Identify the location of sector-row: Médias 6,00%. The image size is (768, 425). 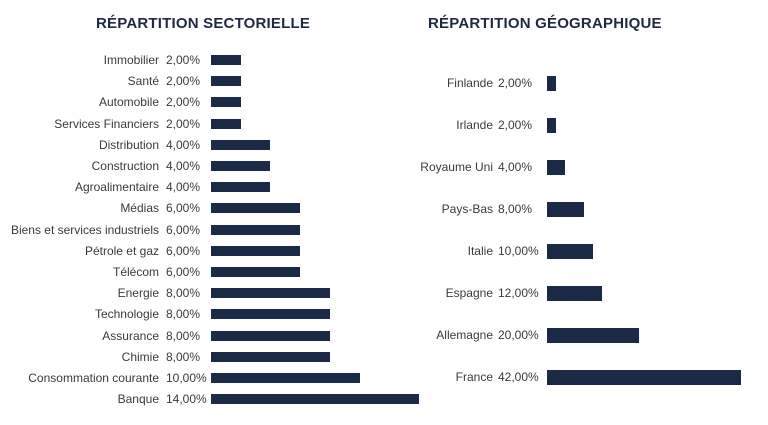
(215, 208).